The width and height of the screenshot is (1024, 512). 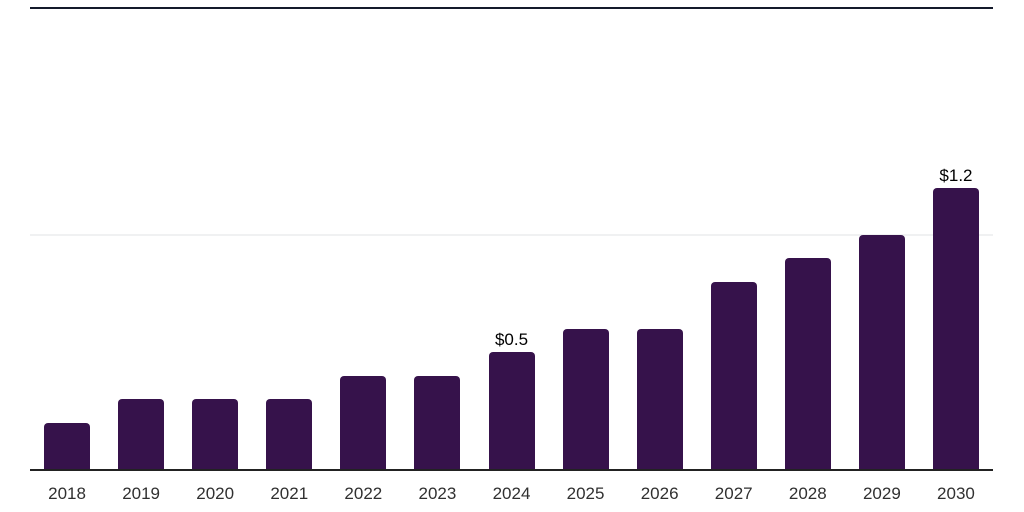 I want to click on x-tick-2025: 2025, so click(x=585, y=493).